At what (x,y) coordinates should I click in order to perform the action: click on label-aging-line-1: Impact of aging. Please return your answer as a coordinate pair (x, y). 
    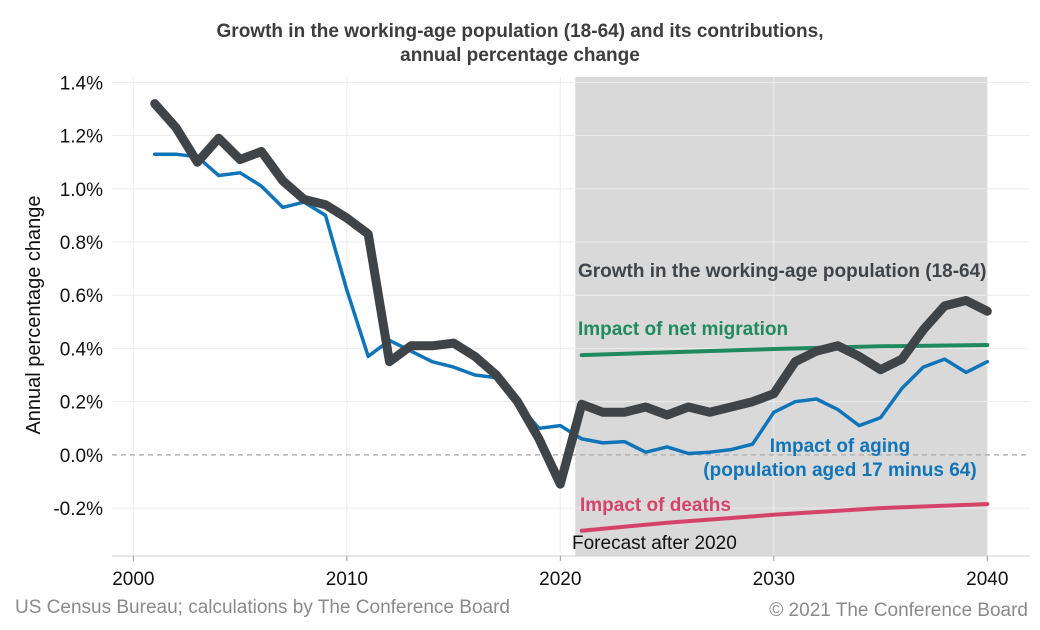
    Looking at the image, I should click on (840, 446).